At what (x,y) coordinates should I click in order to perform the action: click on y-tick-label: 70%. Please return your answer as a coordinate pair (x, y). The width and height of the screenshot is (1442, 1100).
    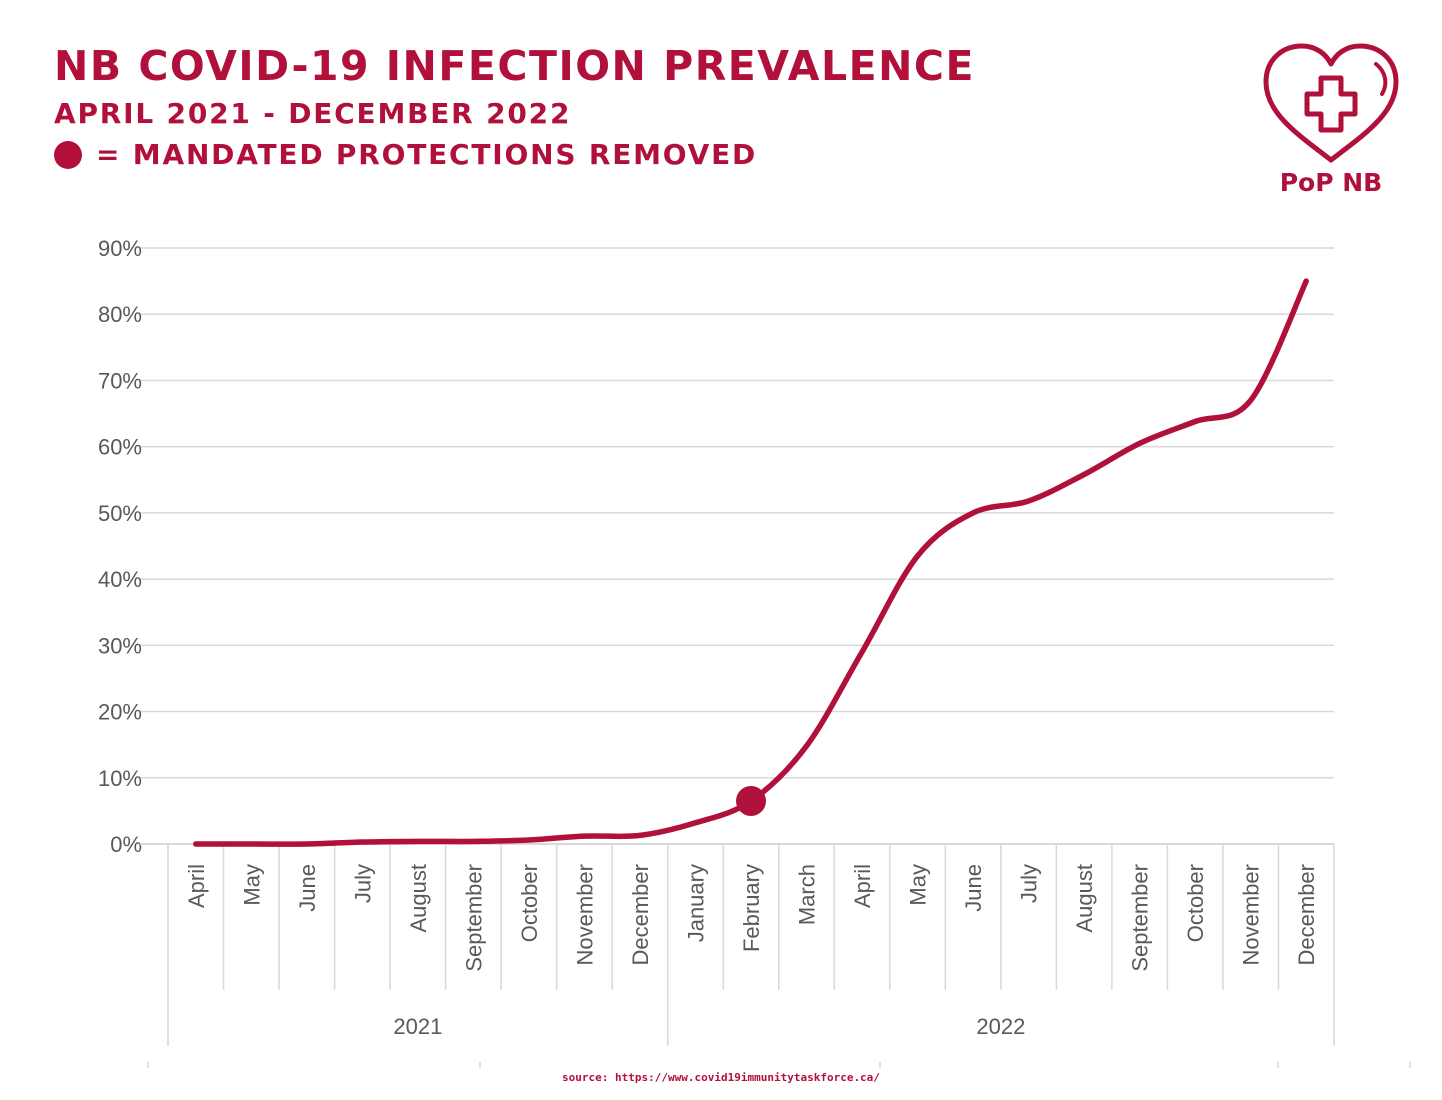
    Looking at the image, I should click on (120, 380).